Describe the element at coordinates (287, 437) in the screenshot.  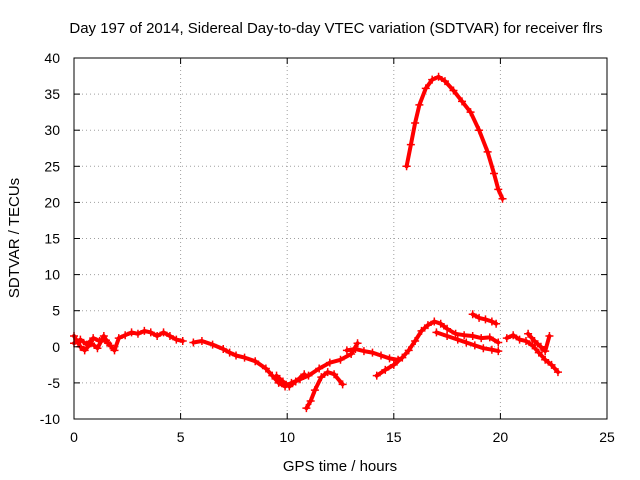
I see `x-tick-label: 10` at that location.